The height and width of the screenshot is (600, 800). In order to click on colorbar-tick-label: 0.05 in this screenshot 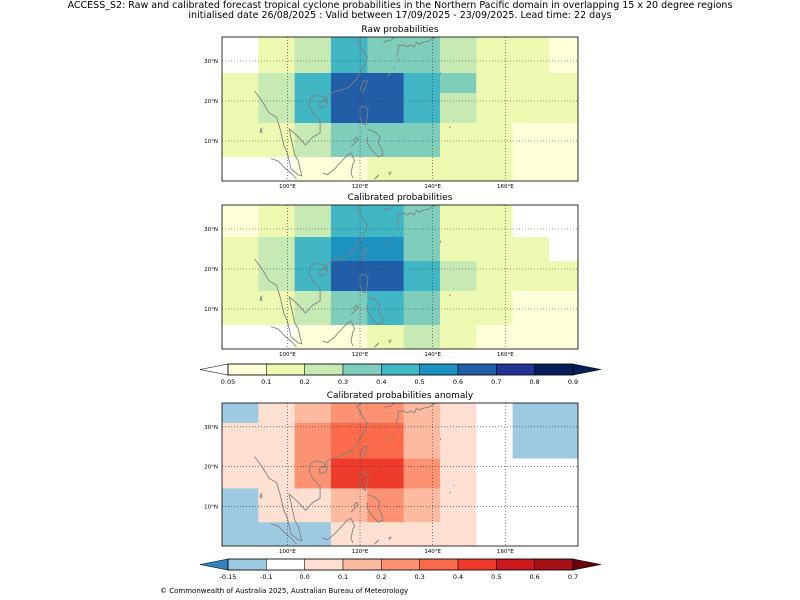, I will do `click(228, 382)`.